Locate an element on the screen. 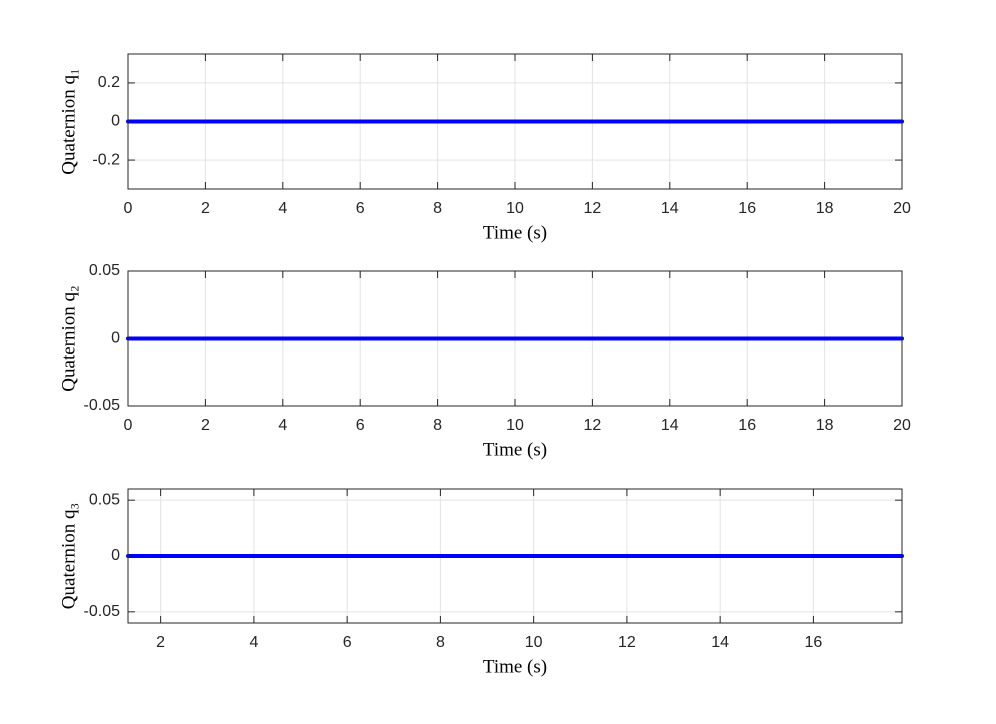  y-axis-label: Quaternion q₁ is located at coordinates (68, 121).